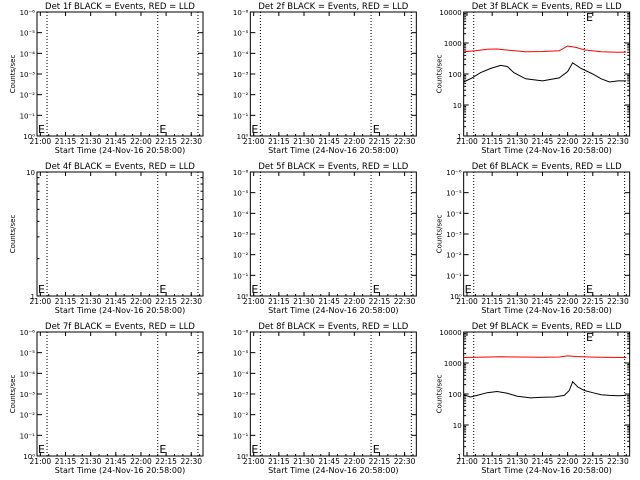 The width and height of the screenshot is (640, 480). I want to click on panel-title: Det 6f BLACK = Events, RED = LLD, so click(547, 167).